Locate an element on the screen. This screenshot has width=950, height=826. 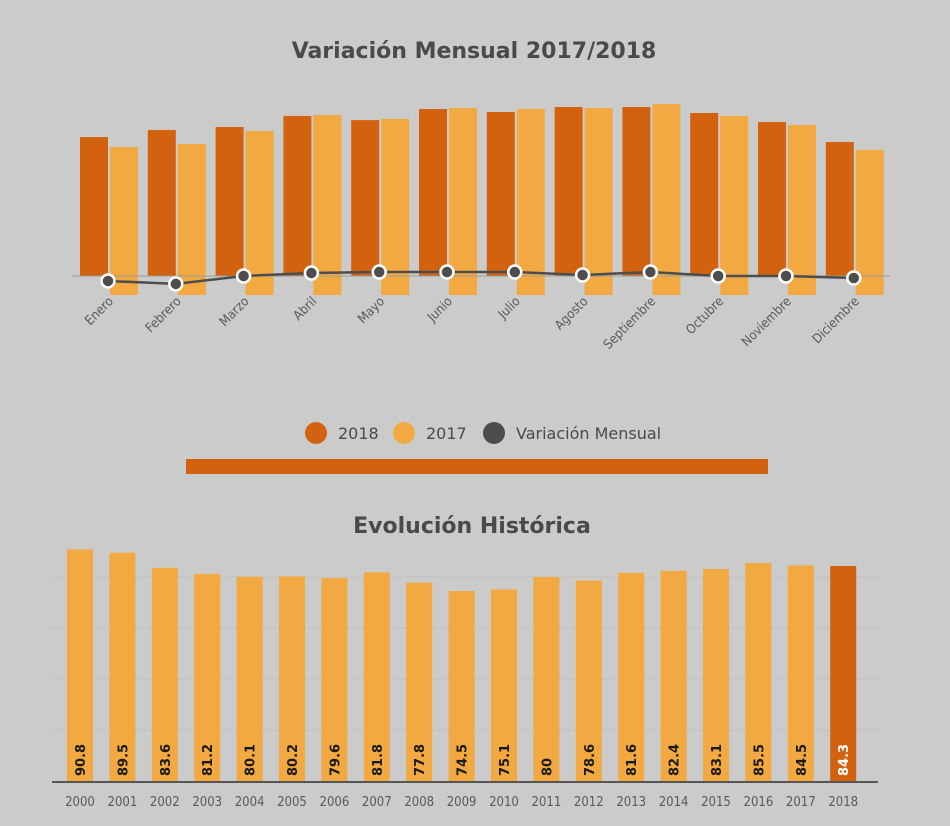
value-label: 81.2 is located at coordinates (208, 760).